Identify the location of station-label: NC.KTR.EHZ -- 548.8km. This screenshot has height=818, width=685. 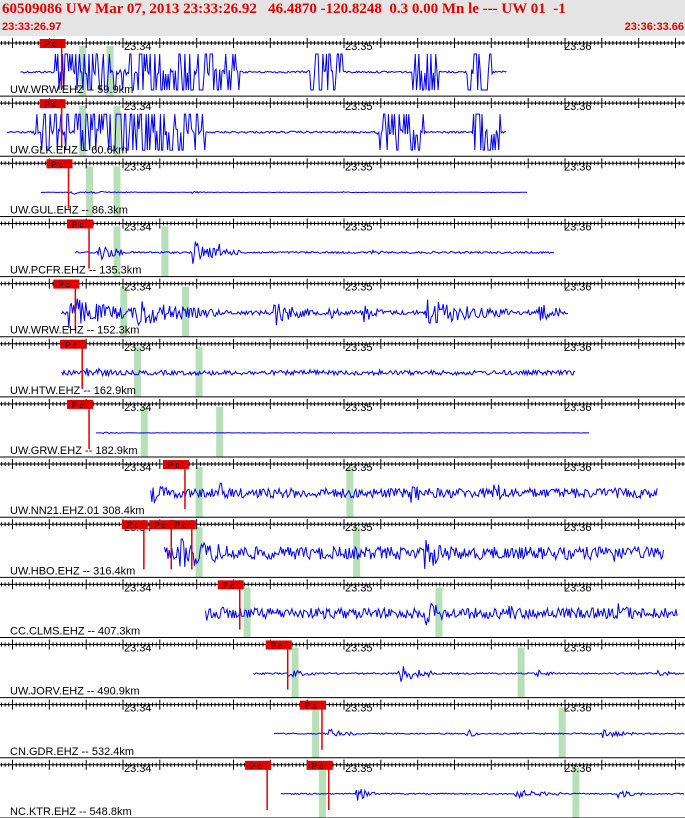
(71, 812).